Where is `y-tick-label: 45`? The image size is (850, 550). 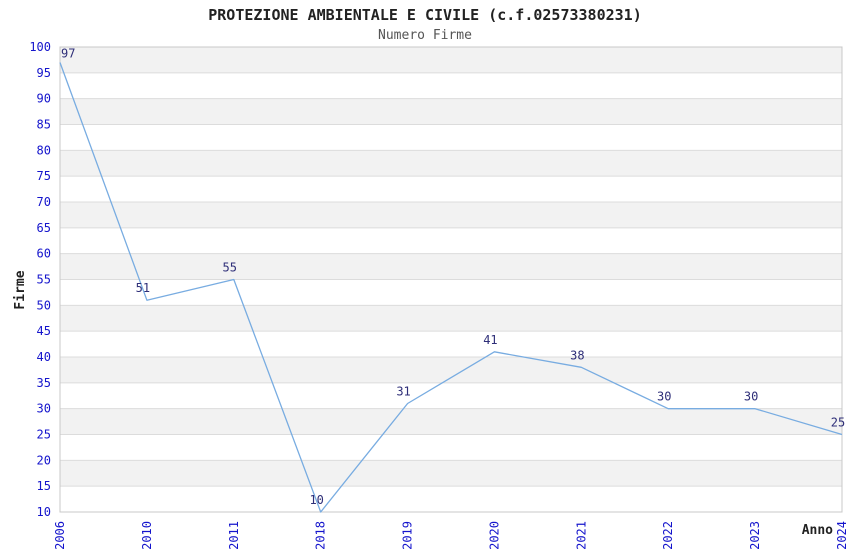 y-tick-label: 45 is located at coordinates (44, 331).